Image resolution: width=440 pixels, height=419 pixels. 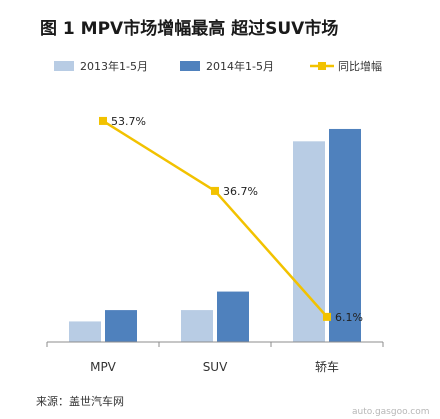 What do you see at coordinates (215, 367) in the screenshot?
I see `x-tick-label: SUV` at bounding box center [215, 367].